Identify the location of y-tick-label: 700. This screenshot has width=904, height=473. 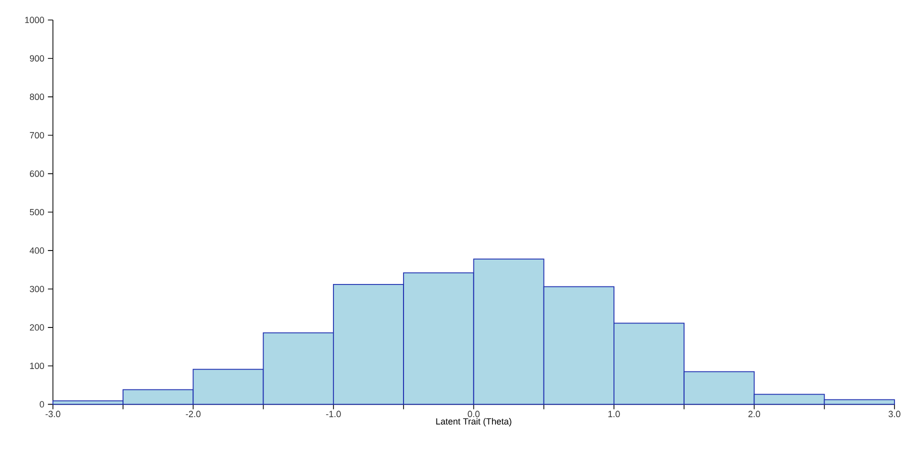
(37, 135).